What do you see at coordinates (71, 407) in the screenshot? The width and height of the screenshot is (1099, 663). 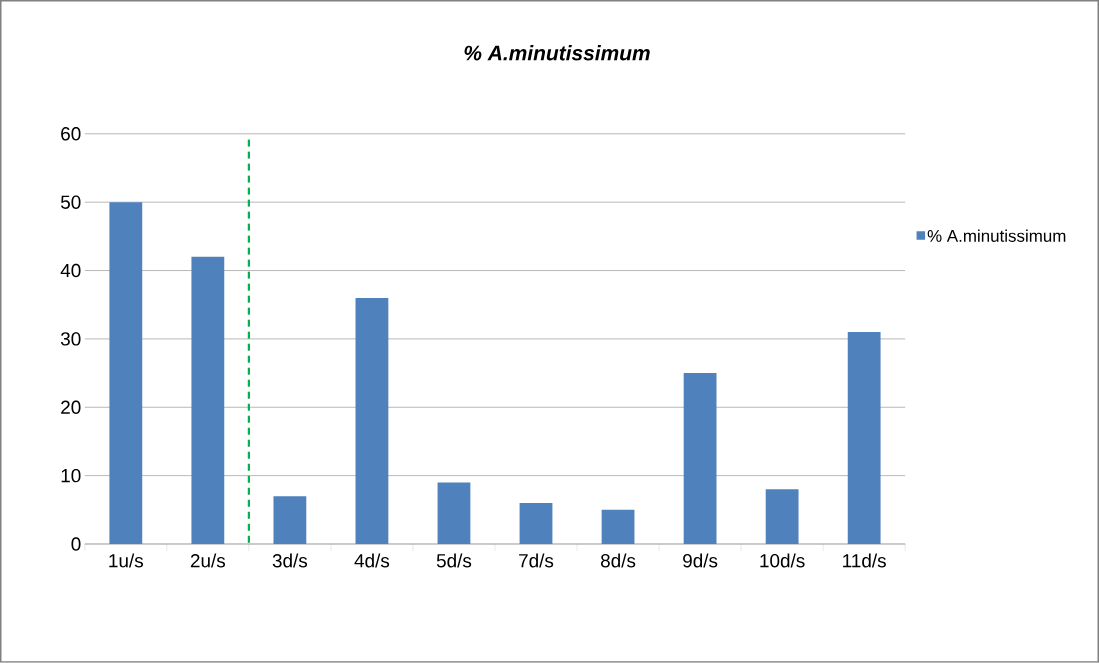 I see `y-tick-label: 20` at bounding box center [71, 407].